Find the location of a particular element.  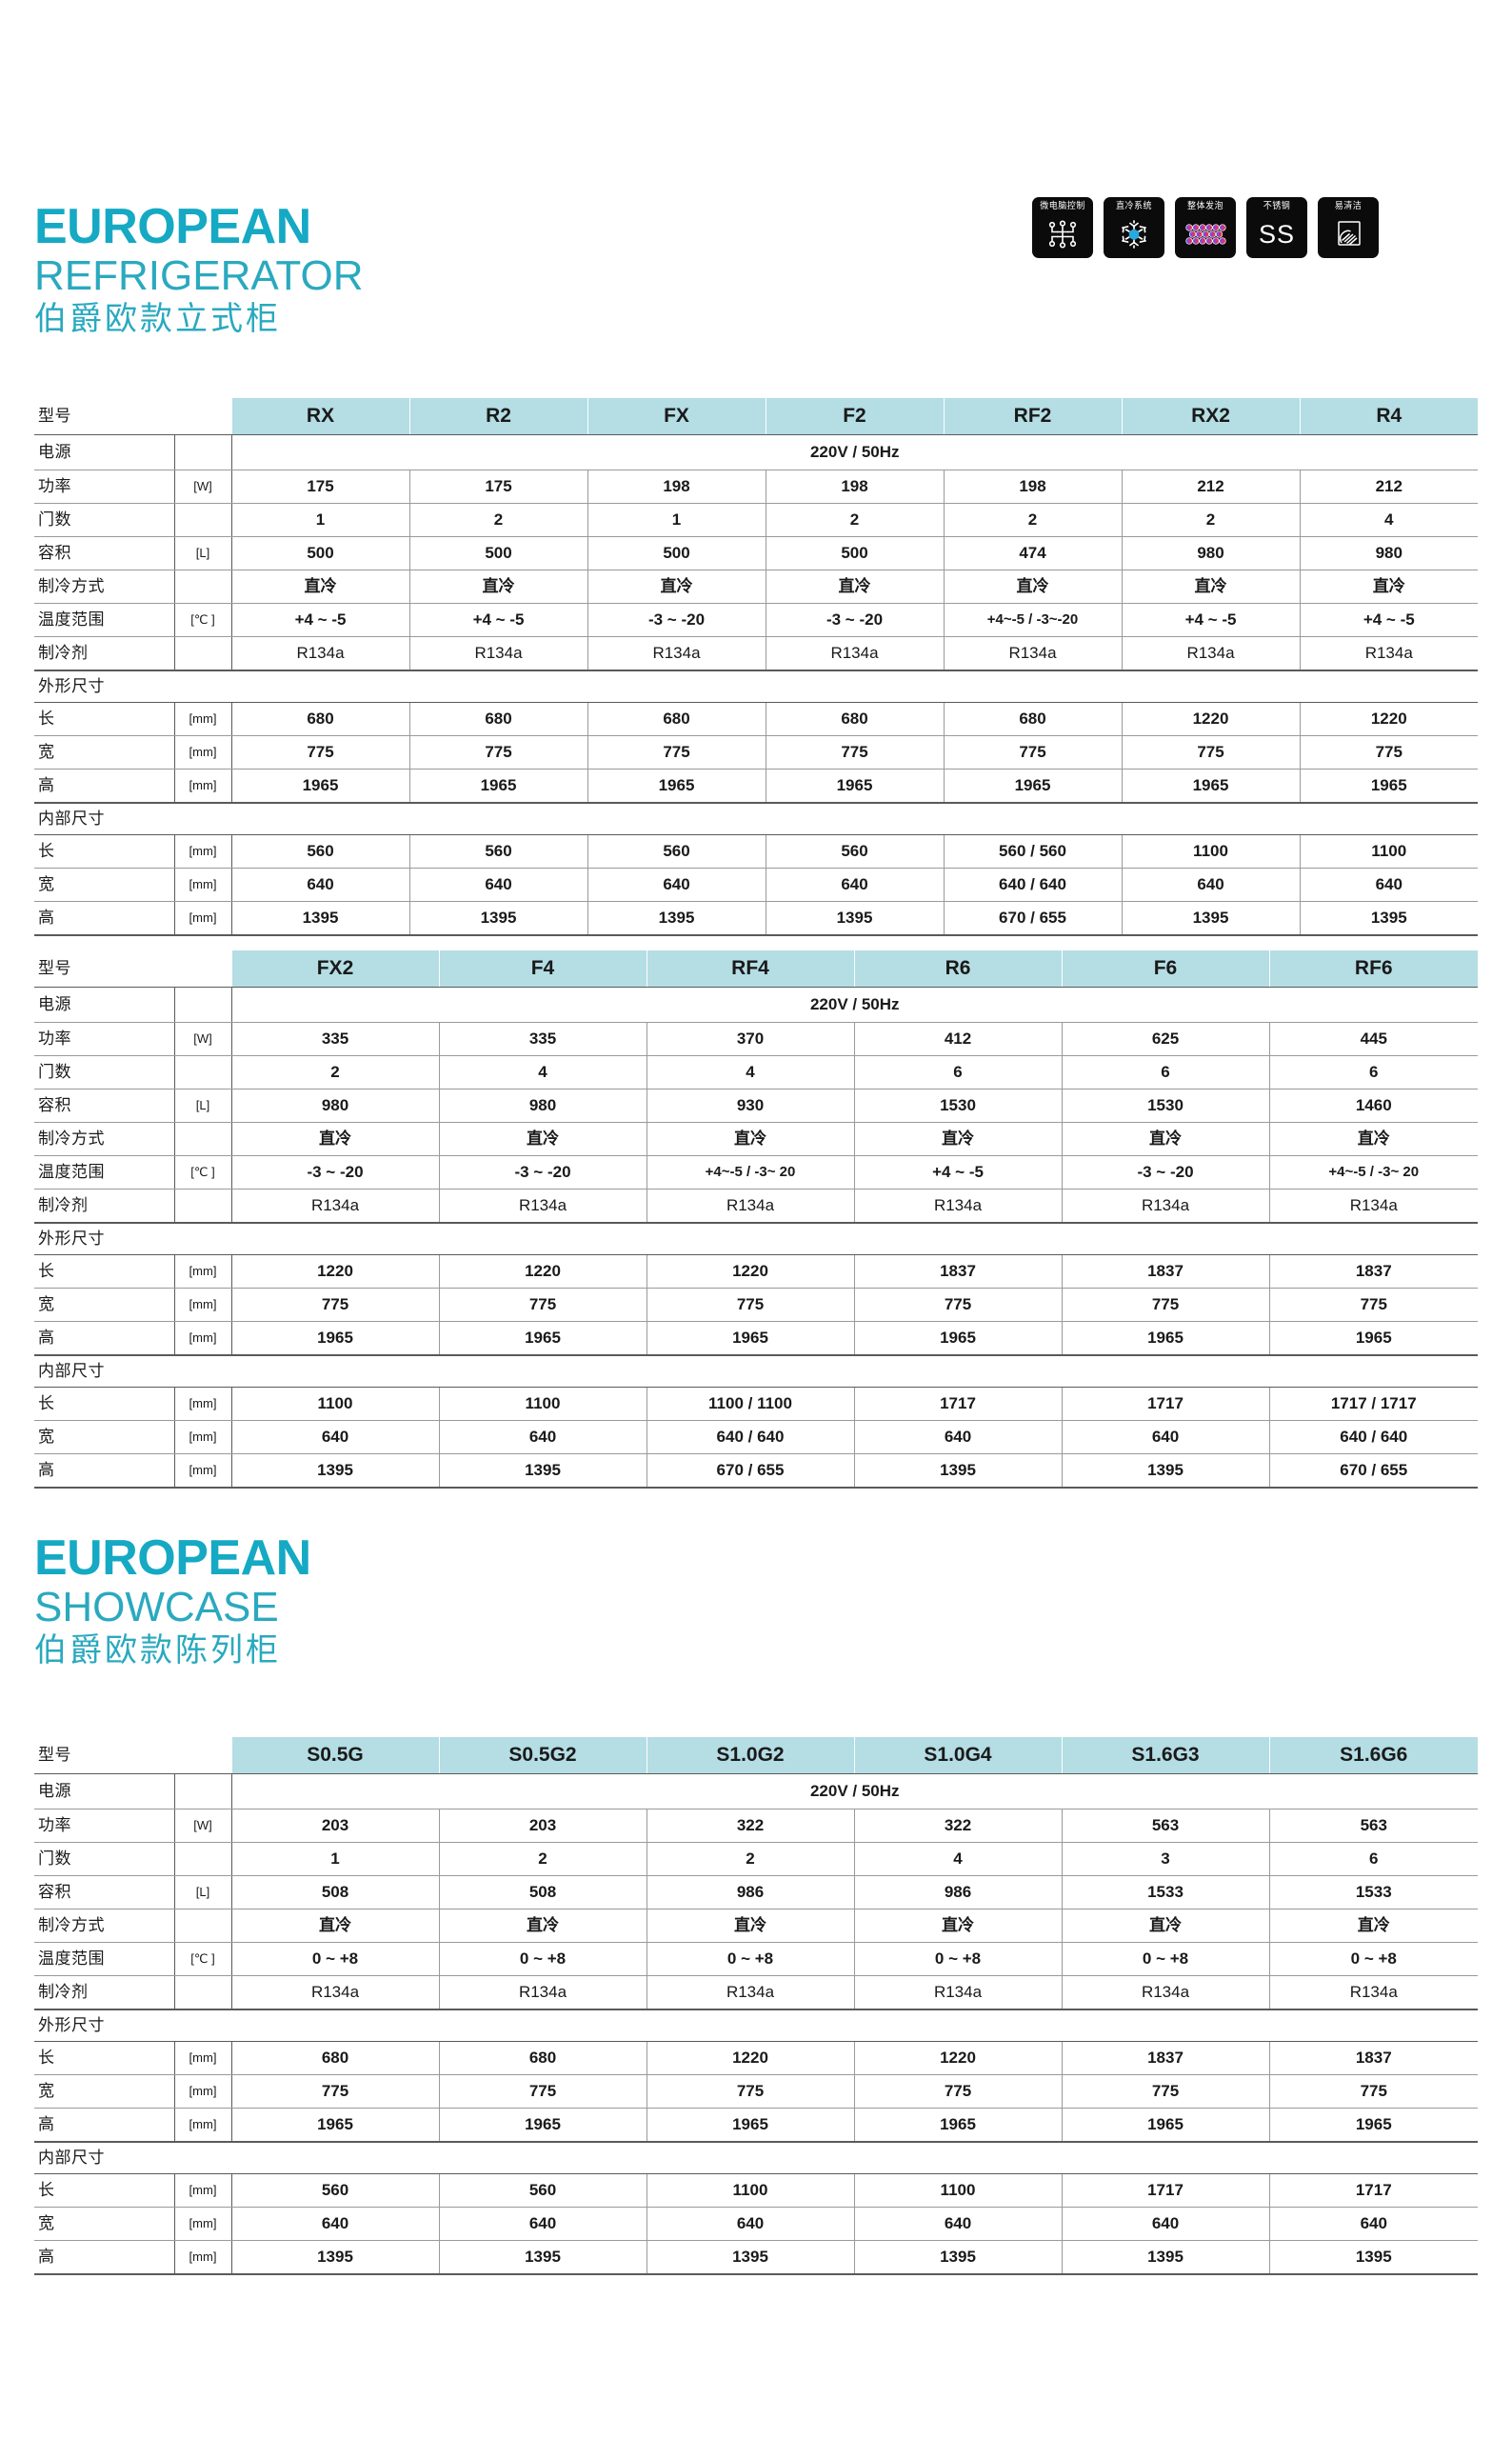

model-header-cell: RF4 is located at coordinates (750, 969).